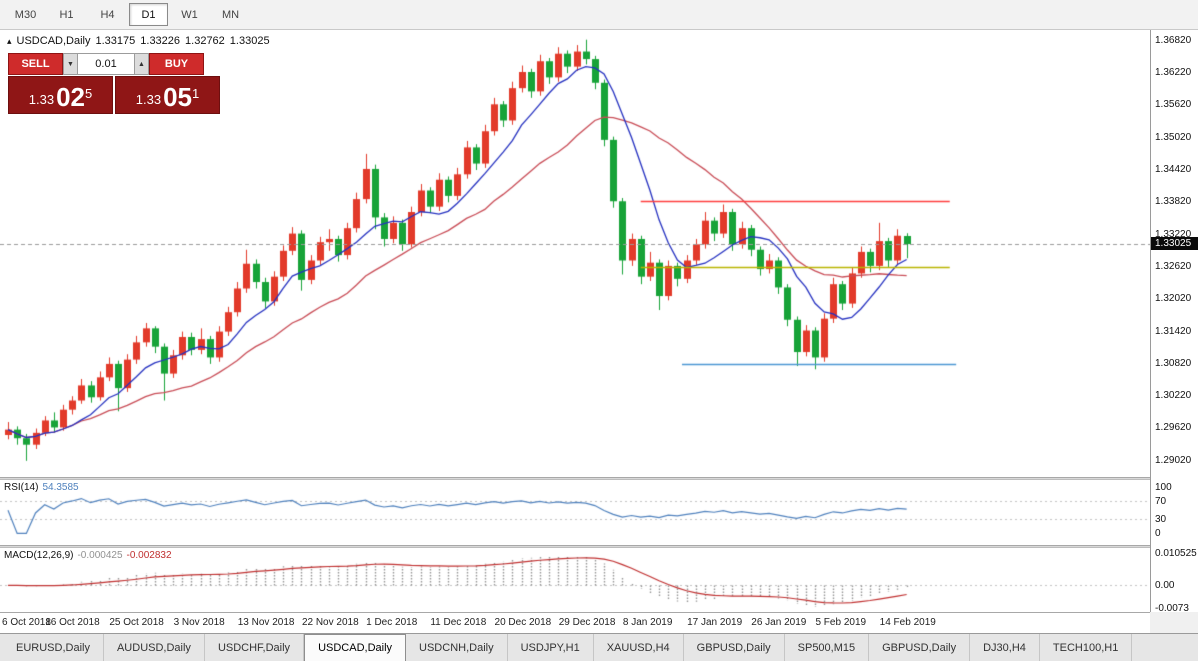 This screenshot has height=661, width=1198. What do you see at coordinates (1174, 244) in the screenshot?
I see `current-price-badge: 1.33025` at bounding box center [1174, 244].